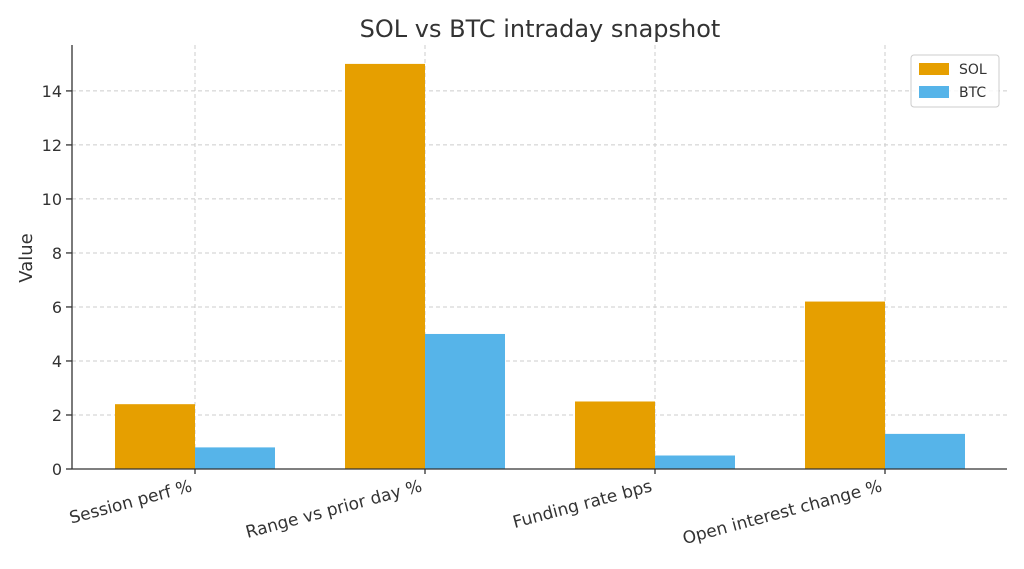 The width and height of the screenshot is (1024, 569). Describe the element at coordinates (934, 92) in the screenshot. I see `legend-swatch-btc` at that location.